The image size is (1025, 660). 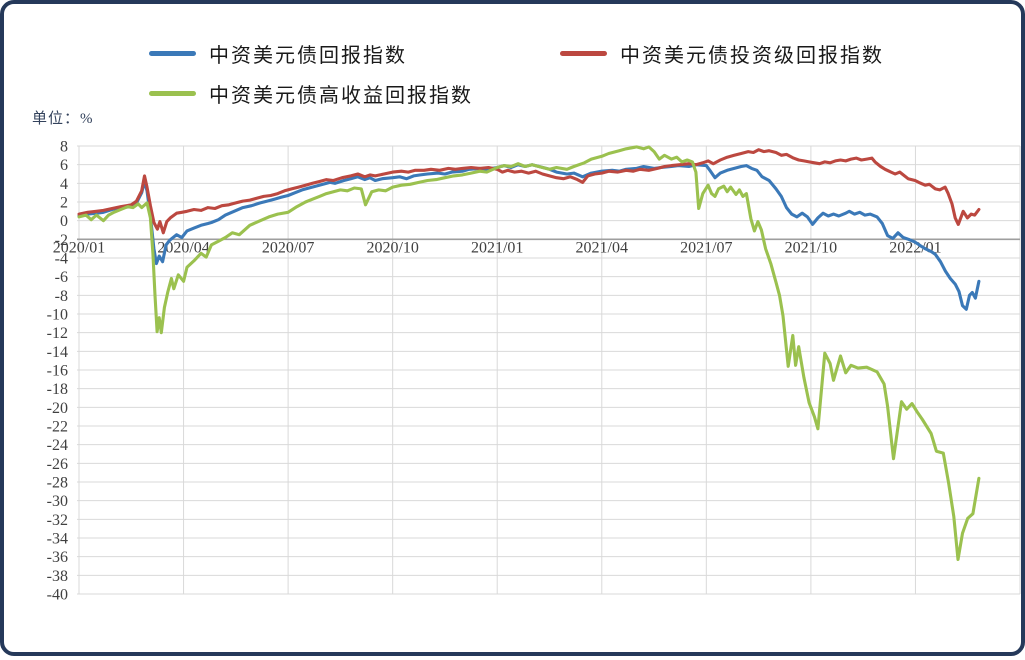 I want to click on y-tick-label: -30, so click(x=57, y=501).